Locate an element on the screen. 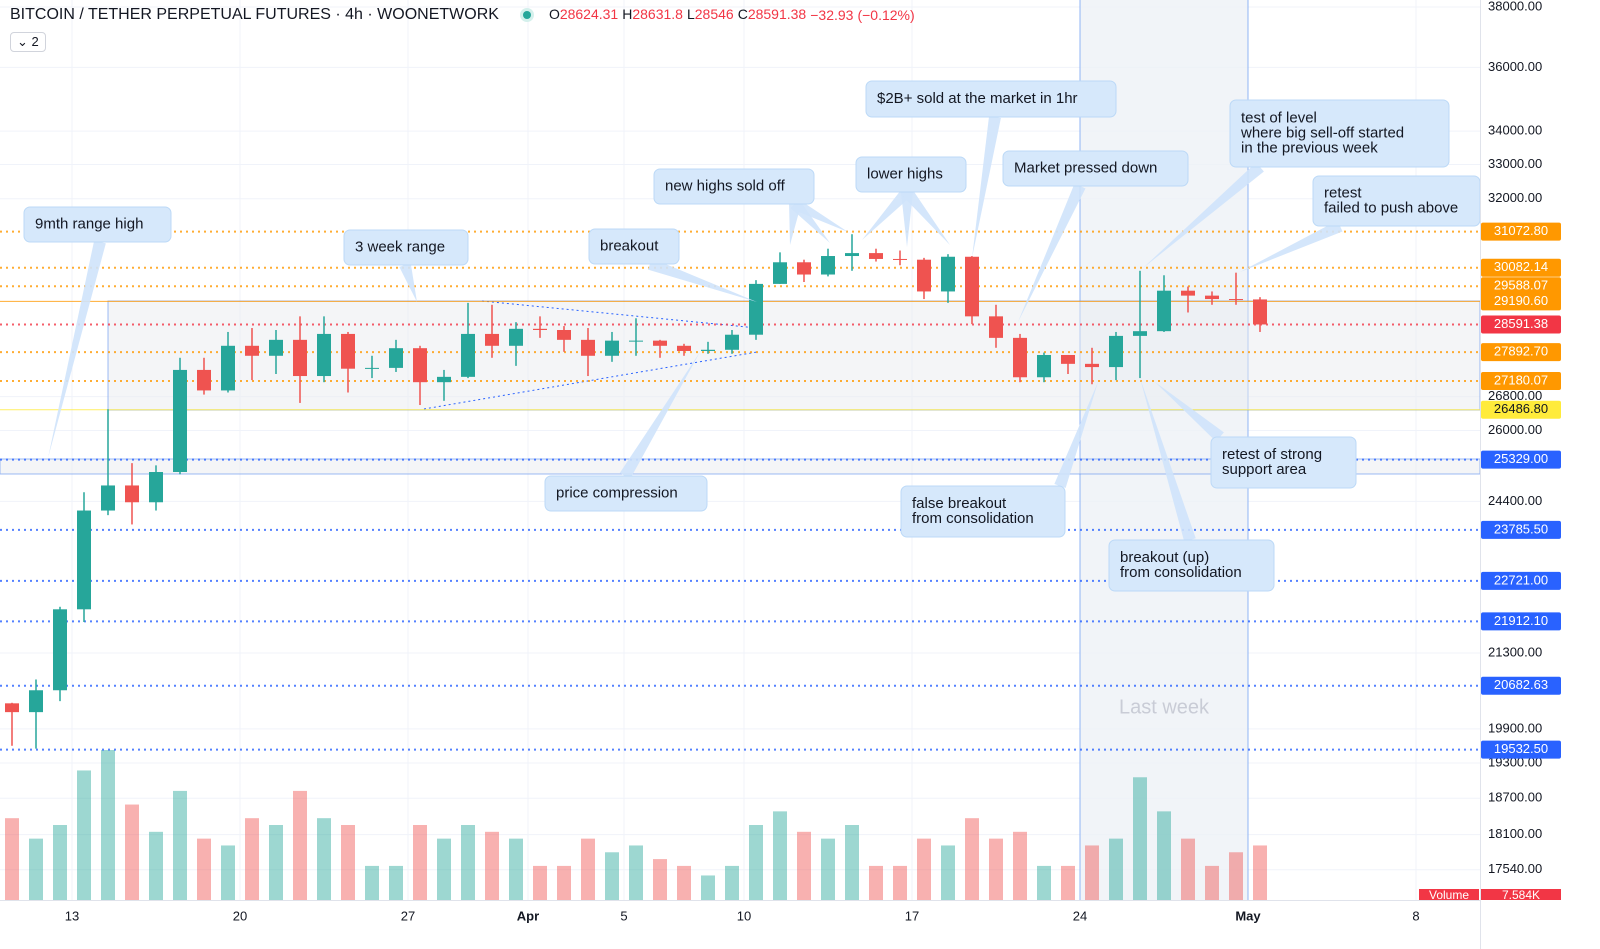 The width and height of the screenshot is (1600, 949). ohlc-value: 28591.38 is located at coordinates (777, 14).